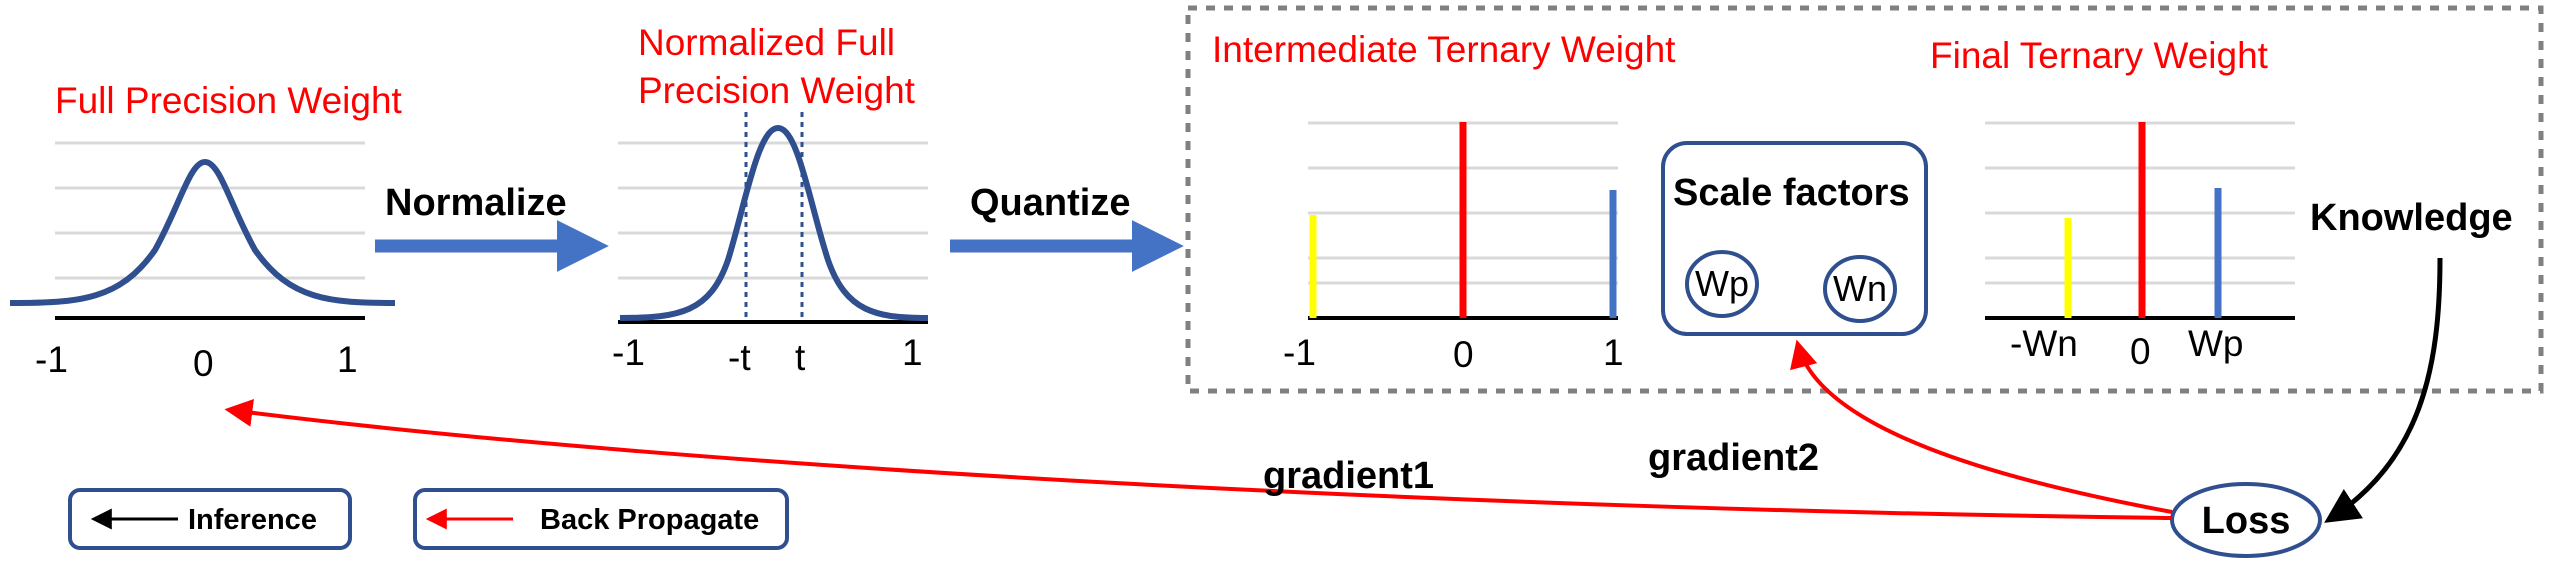 The image size is (2567, 569). I want to click on loss-label: Loss, so click(2246, 521).